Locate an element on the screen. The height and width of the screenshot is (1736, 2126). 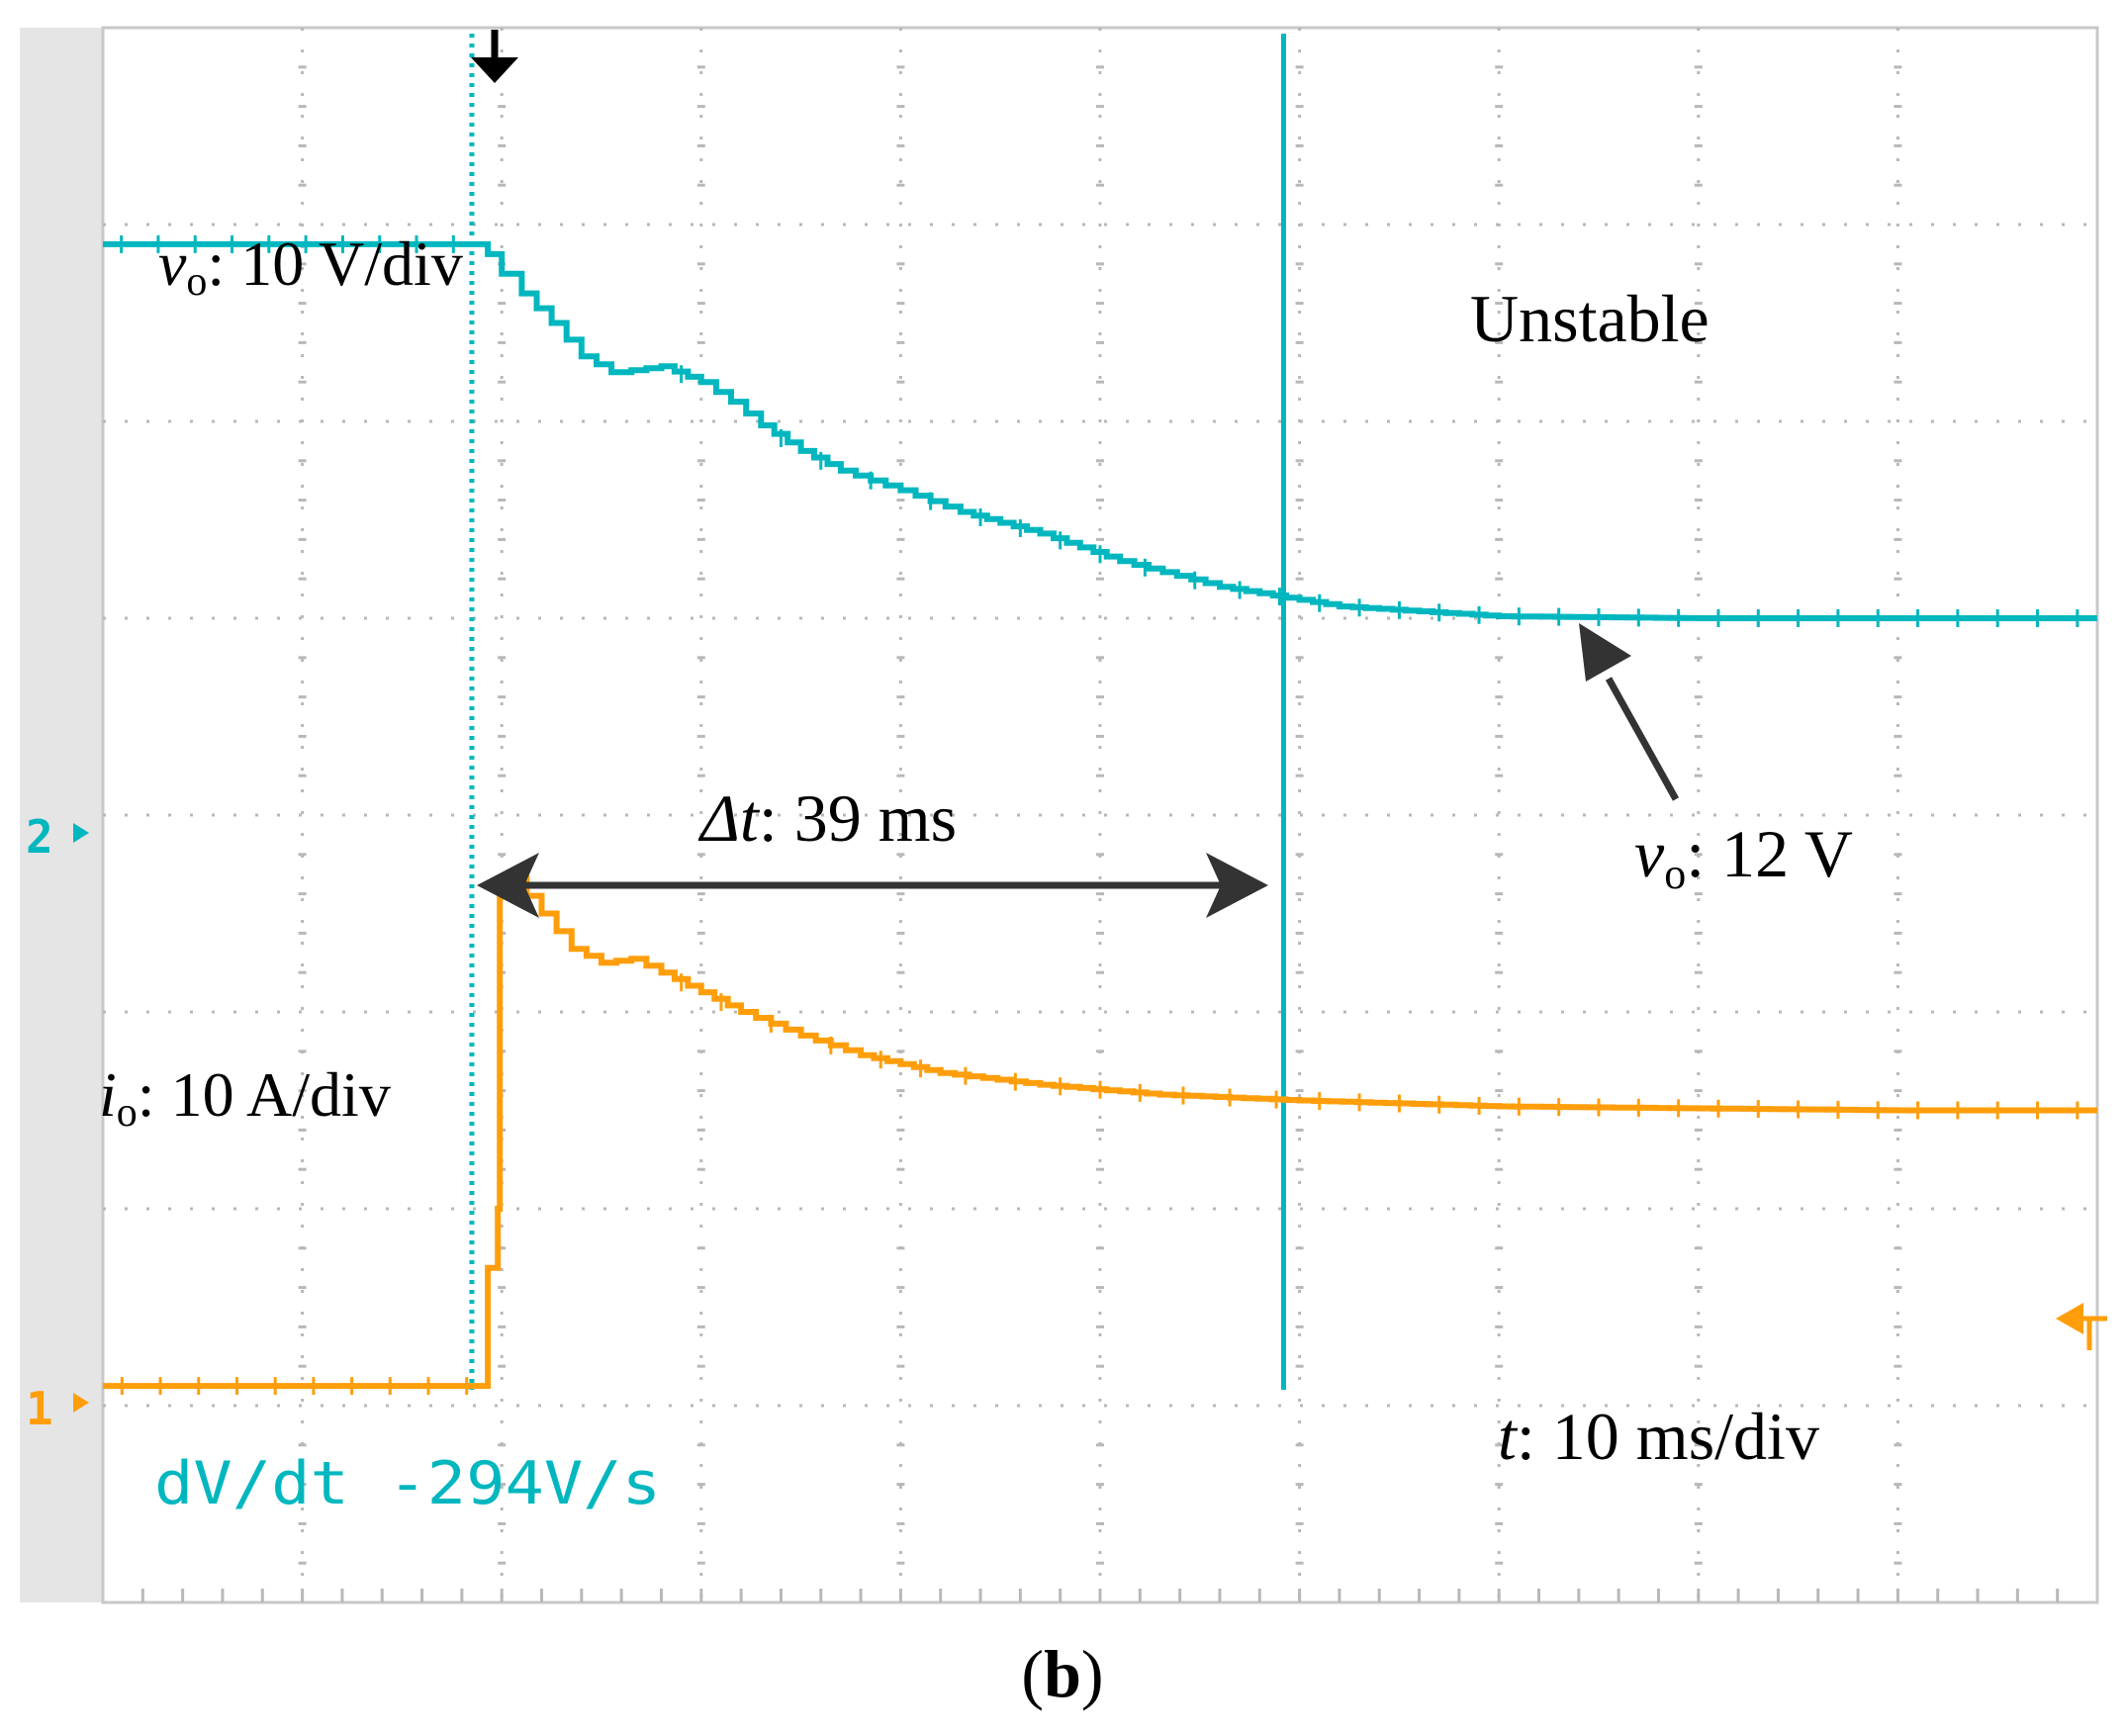
ch2-ground-marker: 2 is located at coordinates (57, 837).